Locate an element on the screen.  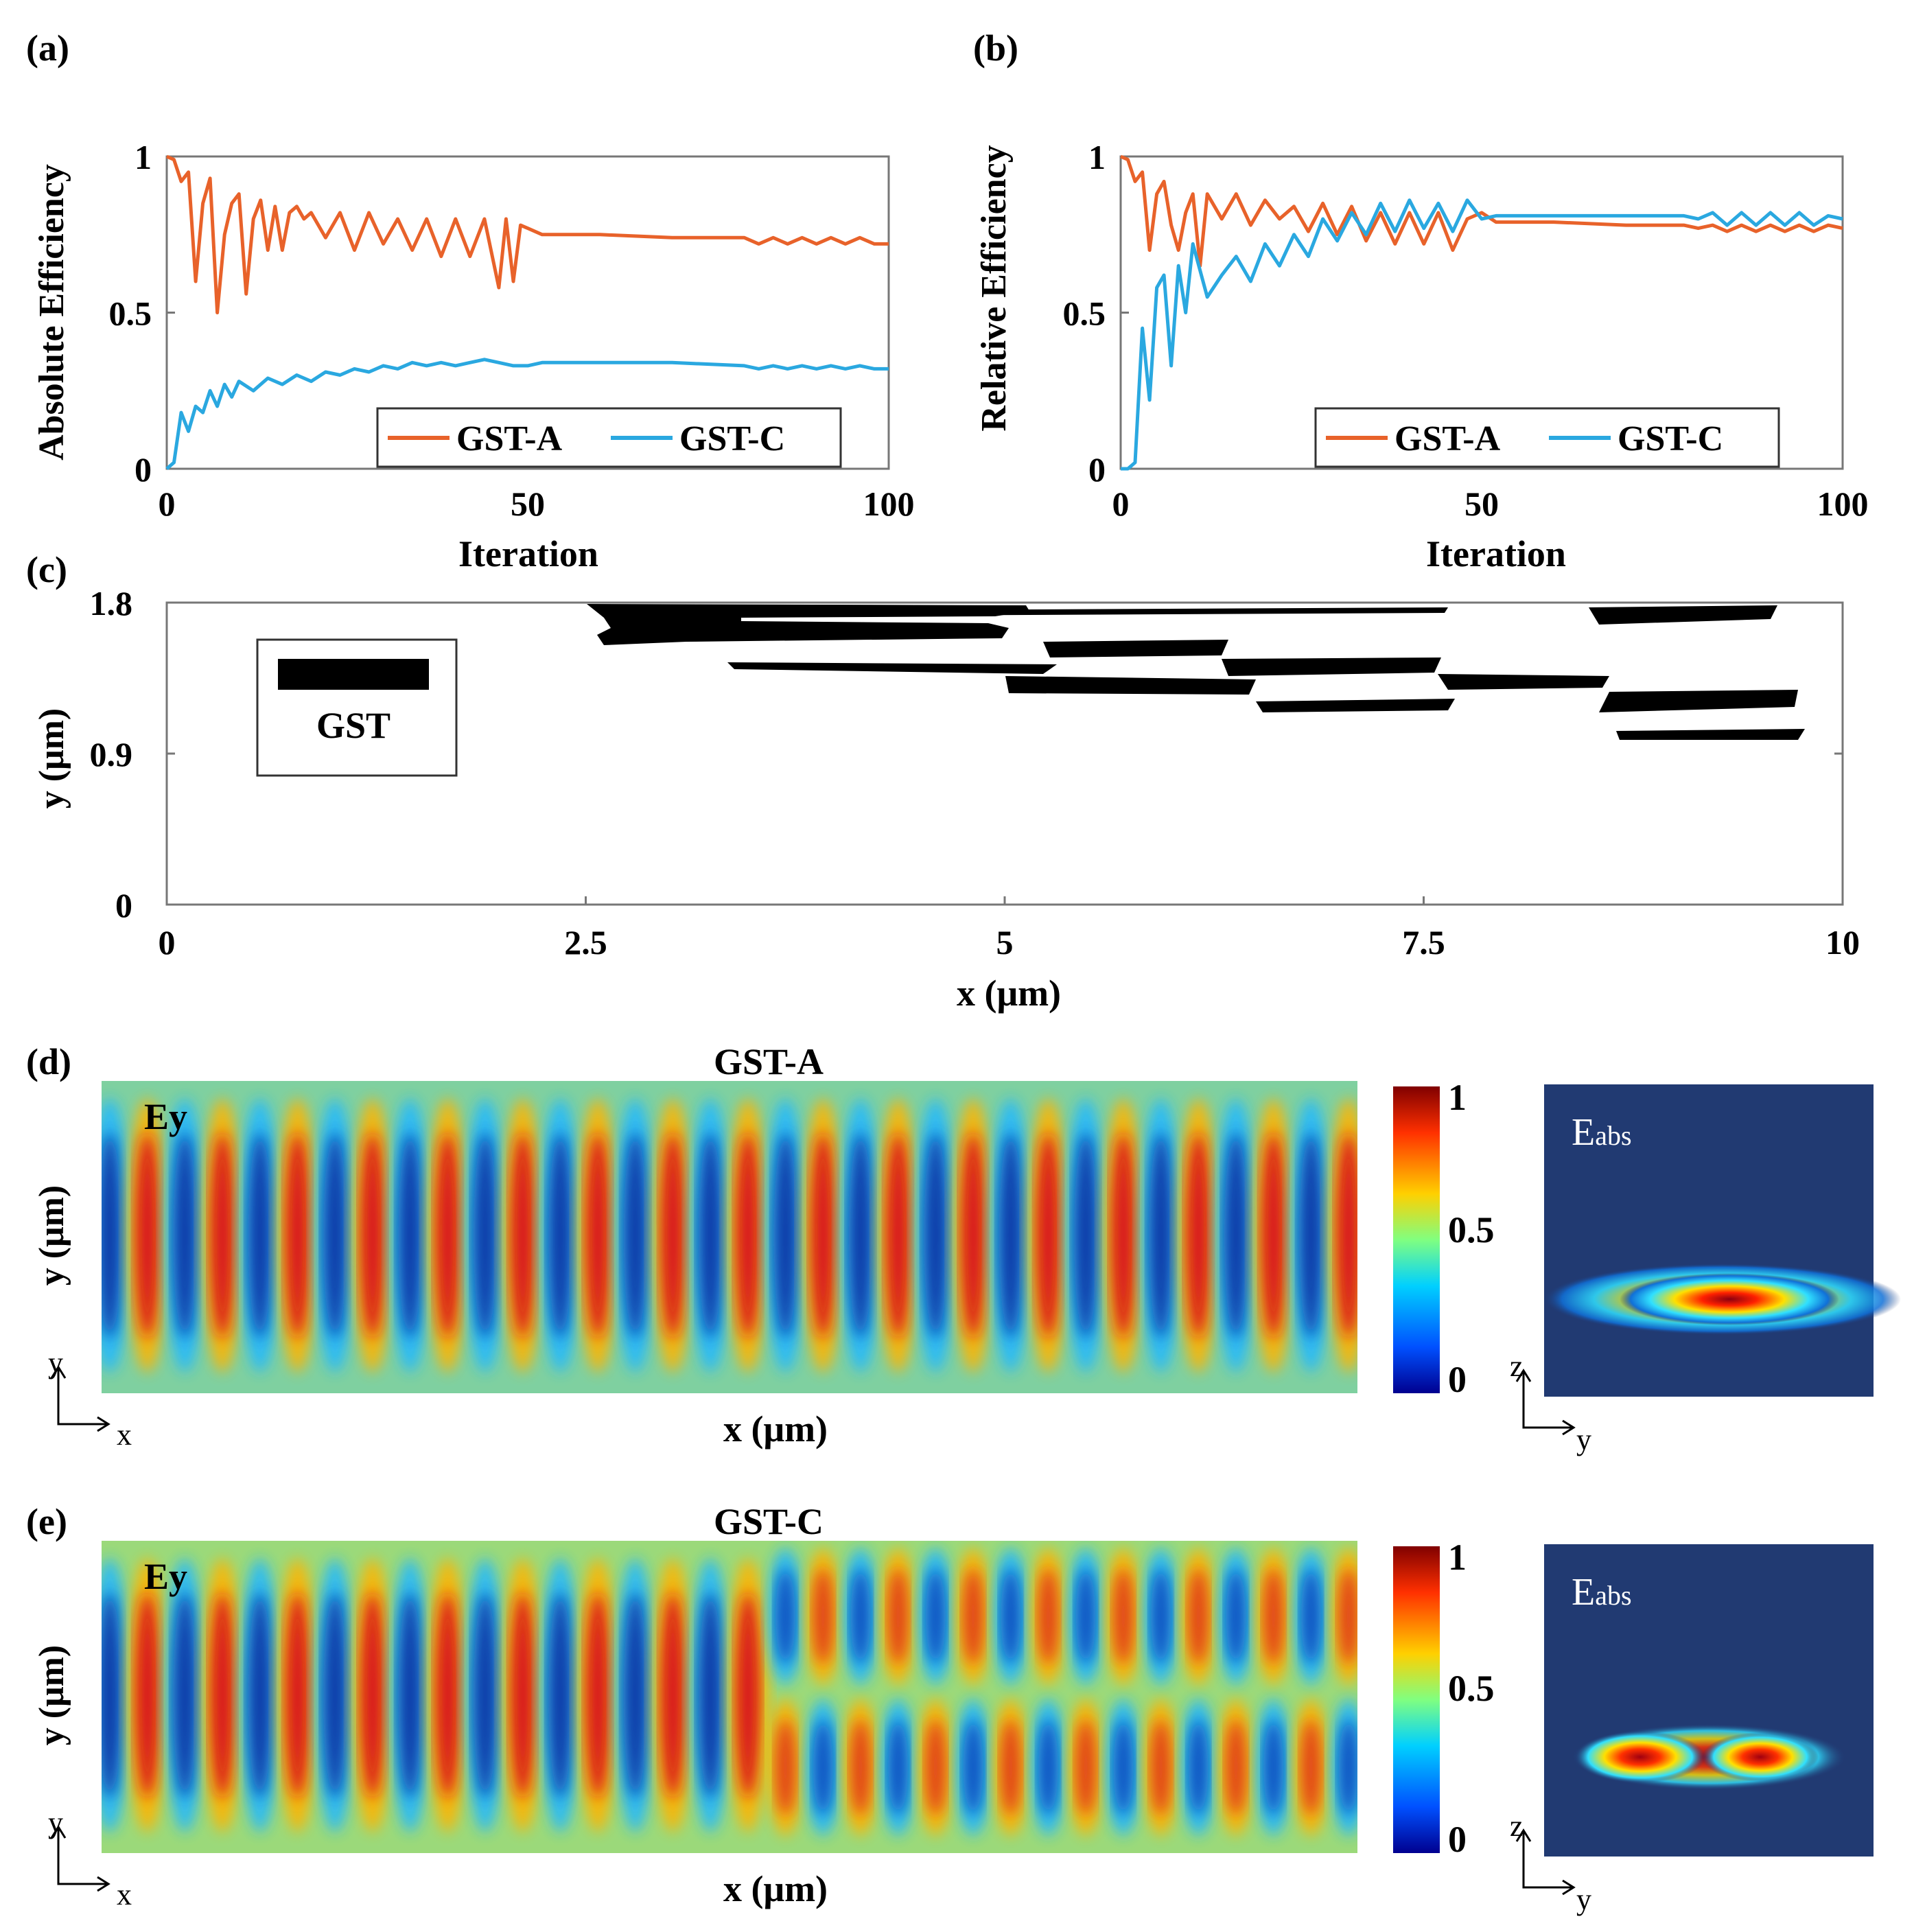
legend-gst-c-label: GST-C is located at coordinates (732, 438).